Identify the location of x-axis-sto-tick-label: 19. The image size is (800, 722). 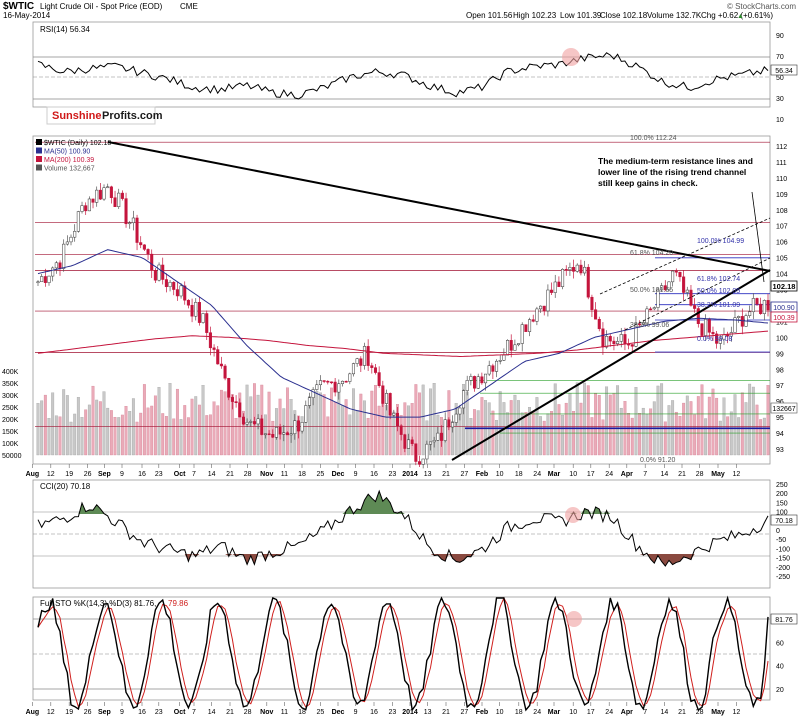
(69, 712).